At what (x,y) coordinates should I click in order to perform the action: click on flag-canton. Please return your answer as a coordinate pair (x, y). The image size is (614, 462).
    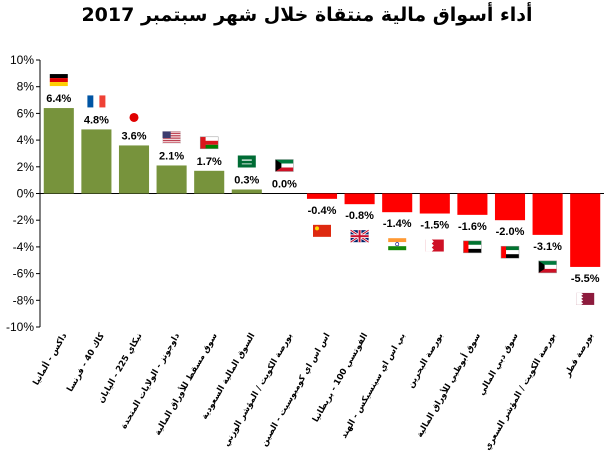
    Looking at the image, I should click on (166, 135).